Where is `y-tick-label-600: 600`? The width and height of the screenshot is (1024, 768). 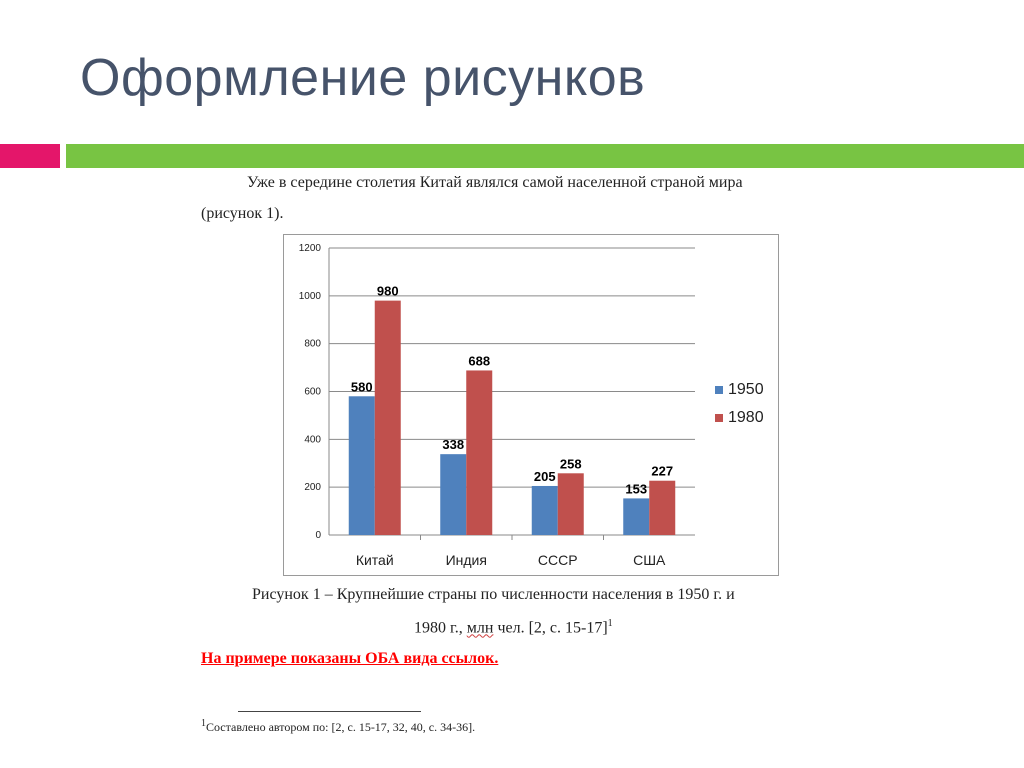
y-tick-label-600: 600 is located at coordinates (312, 392).